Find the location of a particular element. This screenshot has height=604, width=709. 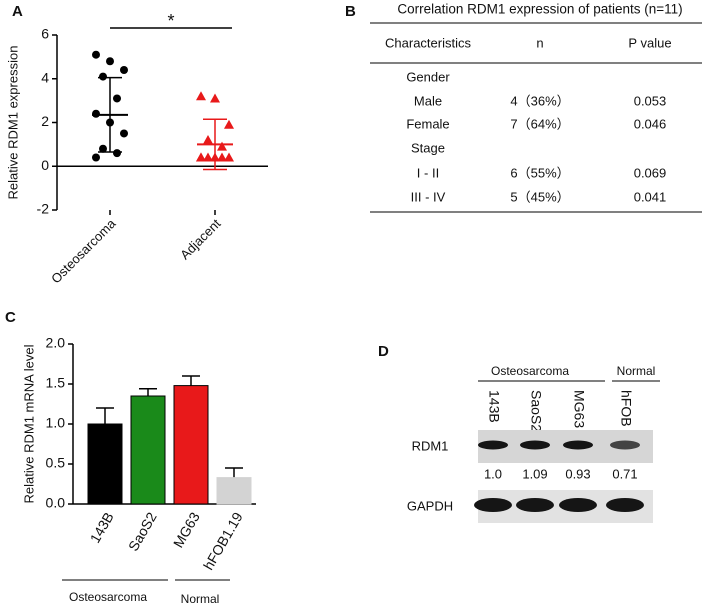

panel-label: C is located at coordinates (10, 317).